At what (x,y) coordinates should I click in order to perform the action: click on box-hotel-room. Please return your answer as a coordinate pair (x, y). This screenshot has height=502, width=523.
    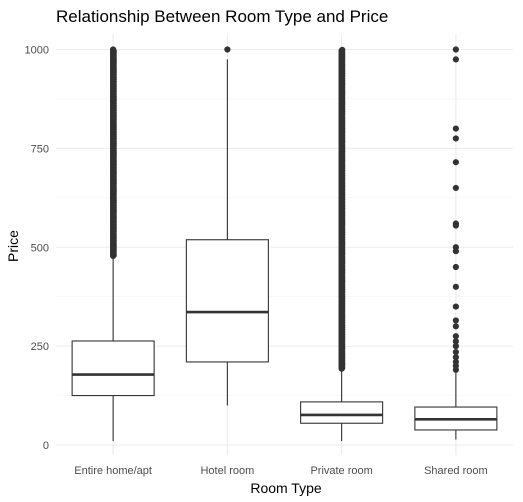
    Looking at the image, I should click on (227, 226).